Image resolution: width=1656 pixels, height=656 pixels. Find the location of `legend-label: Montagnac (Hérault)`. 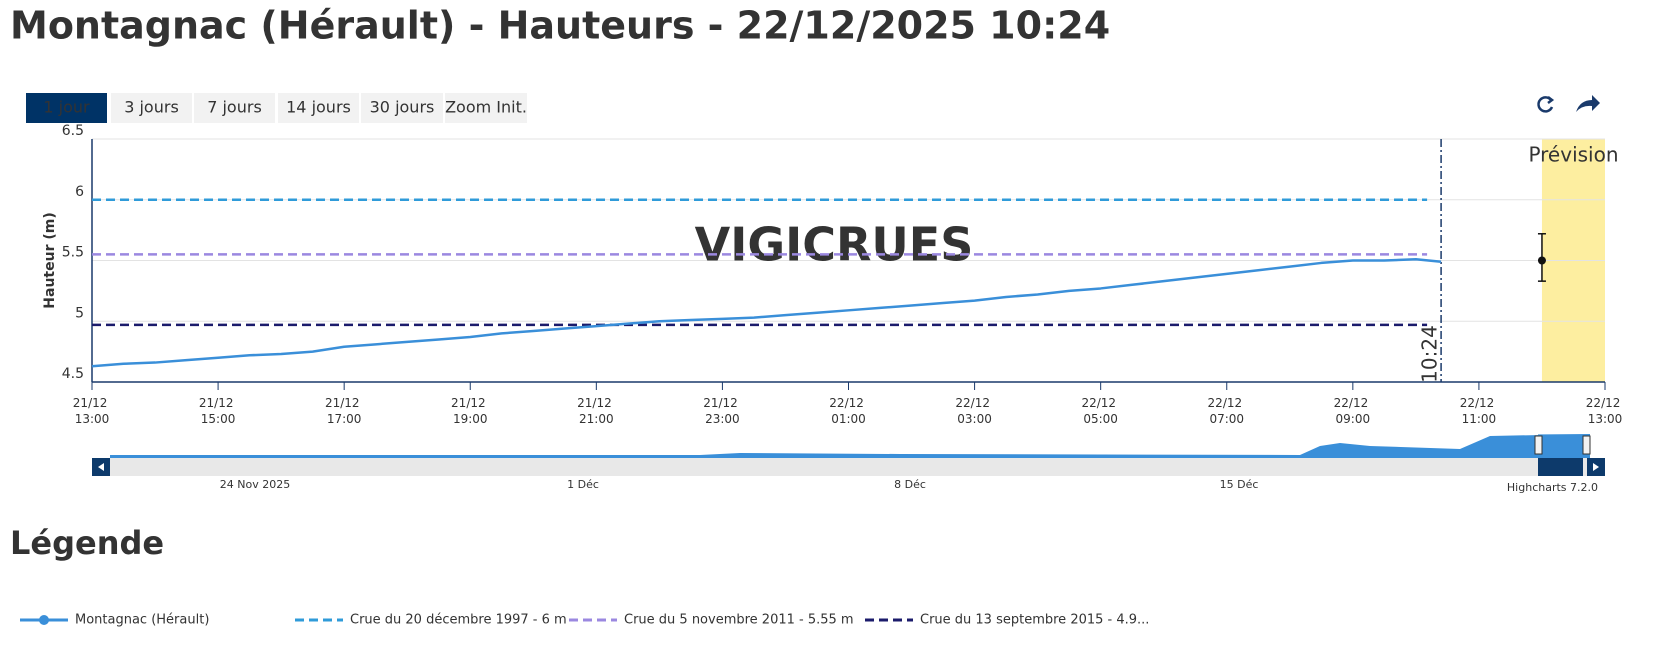

legend-label: Montagnac (Hérault) is located at coordinates (142, 620).